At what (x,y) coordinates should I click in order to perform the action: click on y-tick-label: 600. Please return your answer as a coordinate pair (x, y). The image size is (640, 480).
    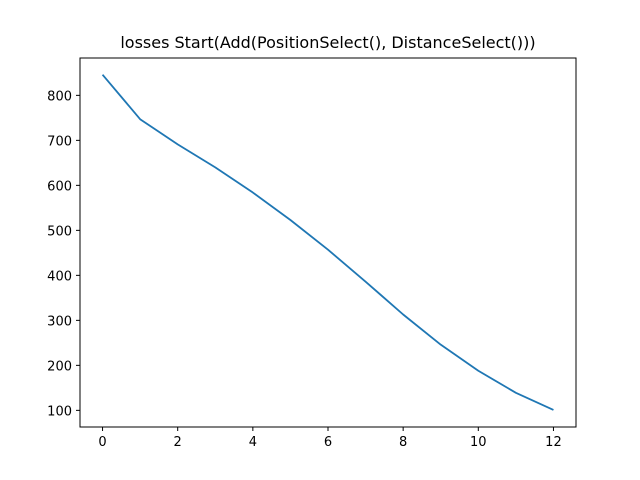
    Looking at the image, I should click on (59, 186).